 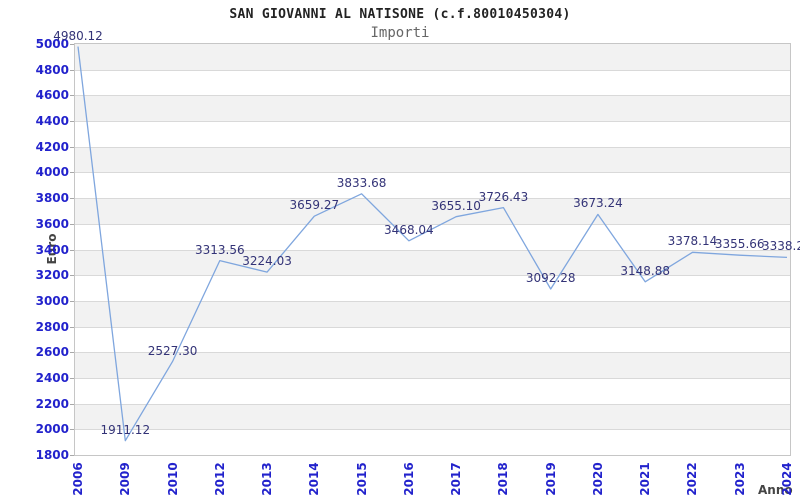 What do you see at coordinates (52, 44) in the screenshot?
I see `y-tick-label: 5000` at bounding box center [52, 44].